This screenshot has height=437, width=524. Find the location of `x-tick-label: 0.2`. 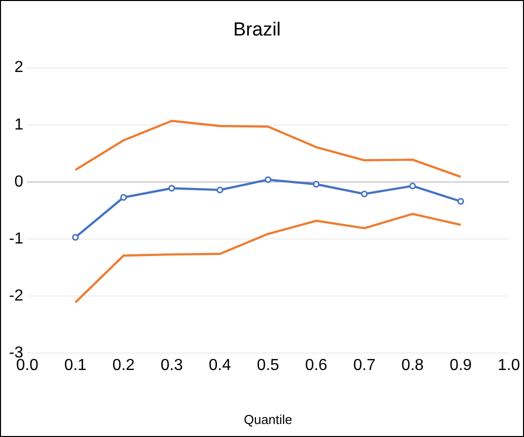

x-tick-label: 0.2 is located at coordinates (123, 365).